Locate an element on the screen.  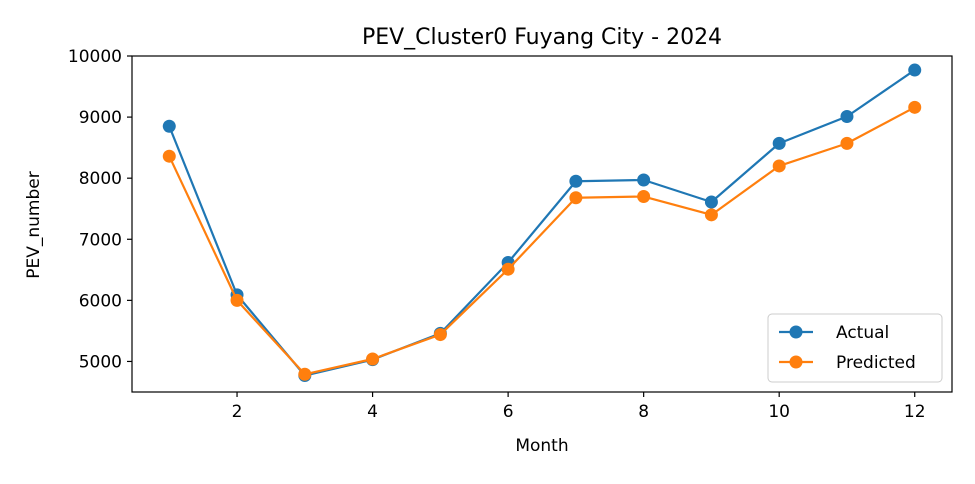
y-tick-label: 9000 is located at coordinates (100, 118).